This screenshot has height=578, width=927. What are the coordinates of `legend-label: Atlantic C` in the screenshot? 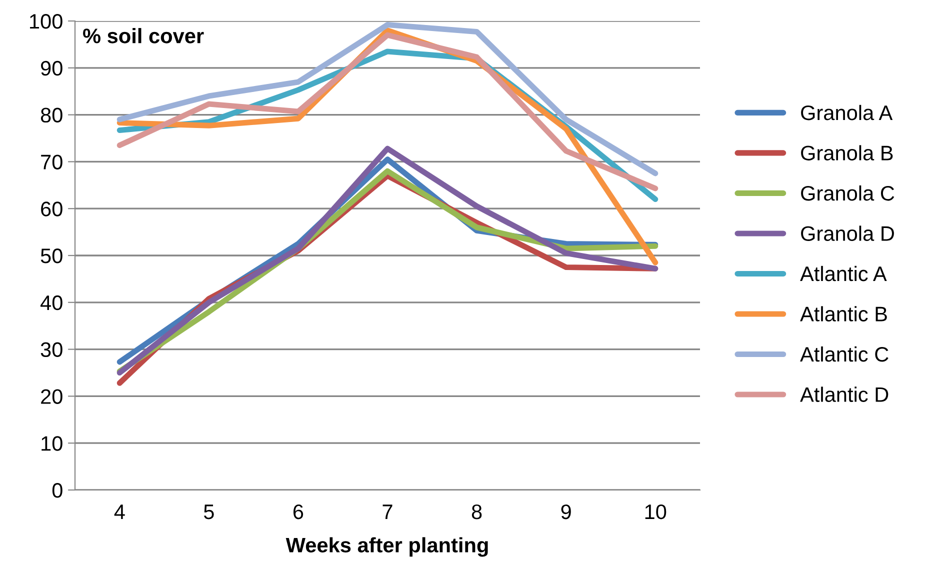 It's located at (844, 354).